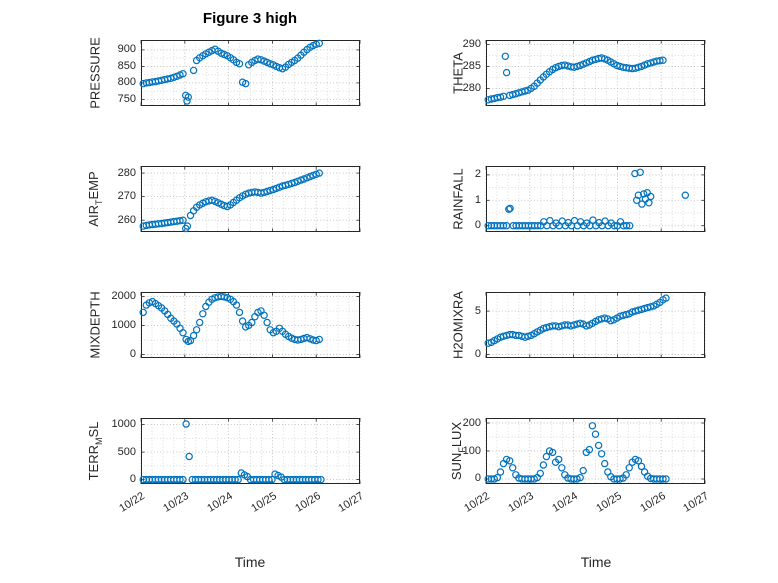 This screenshot has height=583, width=778. I want to click on y-tick-label: 100, so click(471, 450).